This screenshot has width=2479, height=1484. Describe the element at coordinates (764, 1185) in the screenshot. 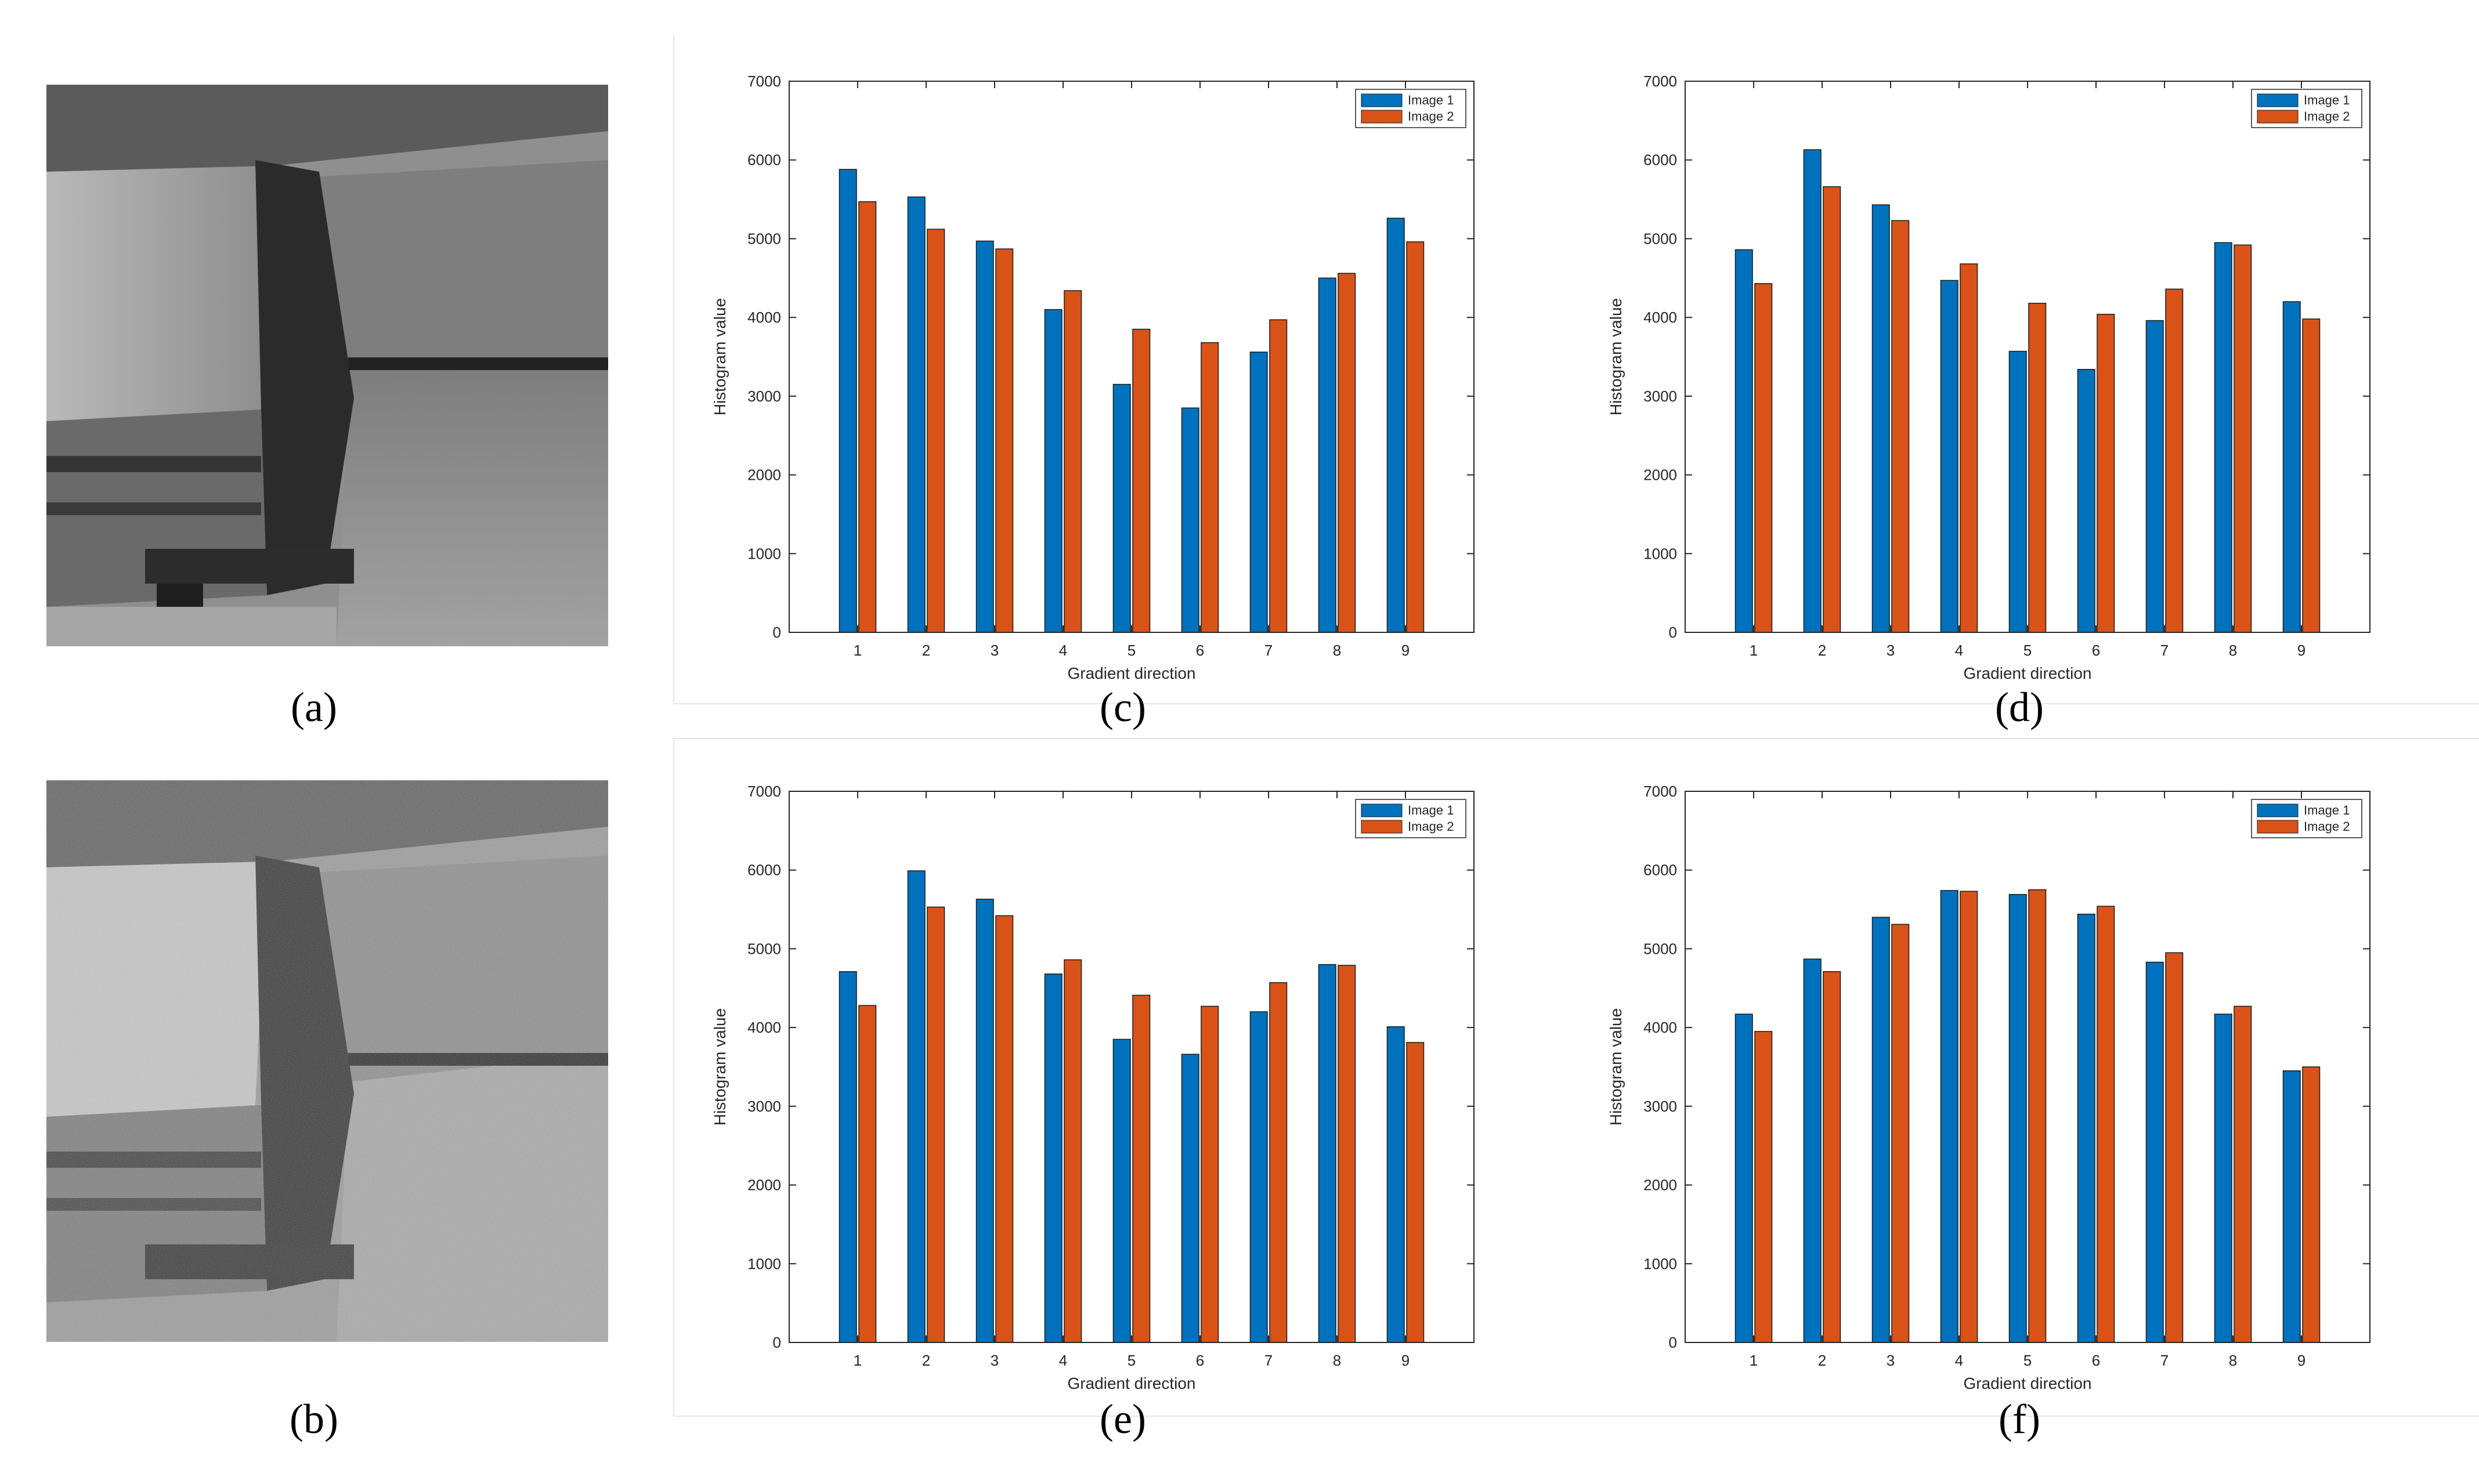

I see `y-tick-label: 2000` at that location.